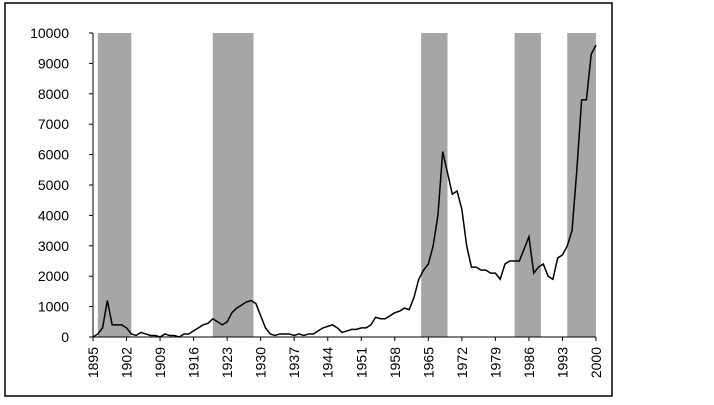  I want to click on x-tick-label: 1902, so click(127, 362).